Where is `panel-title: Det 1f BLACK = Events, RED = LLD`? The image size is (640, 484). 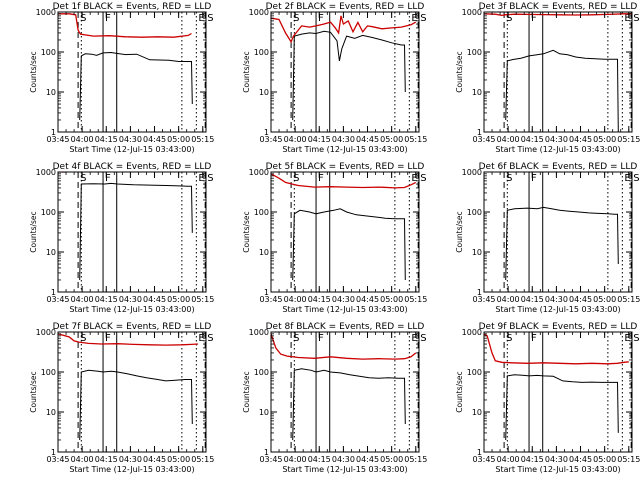 panel-title: Det 1f BLACK = Events, RED = LLD is located at coordinates (132, 7).